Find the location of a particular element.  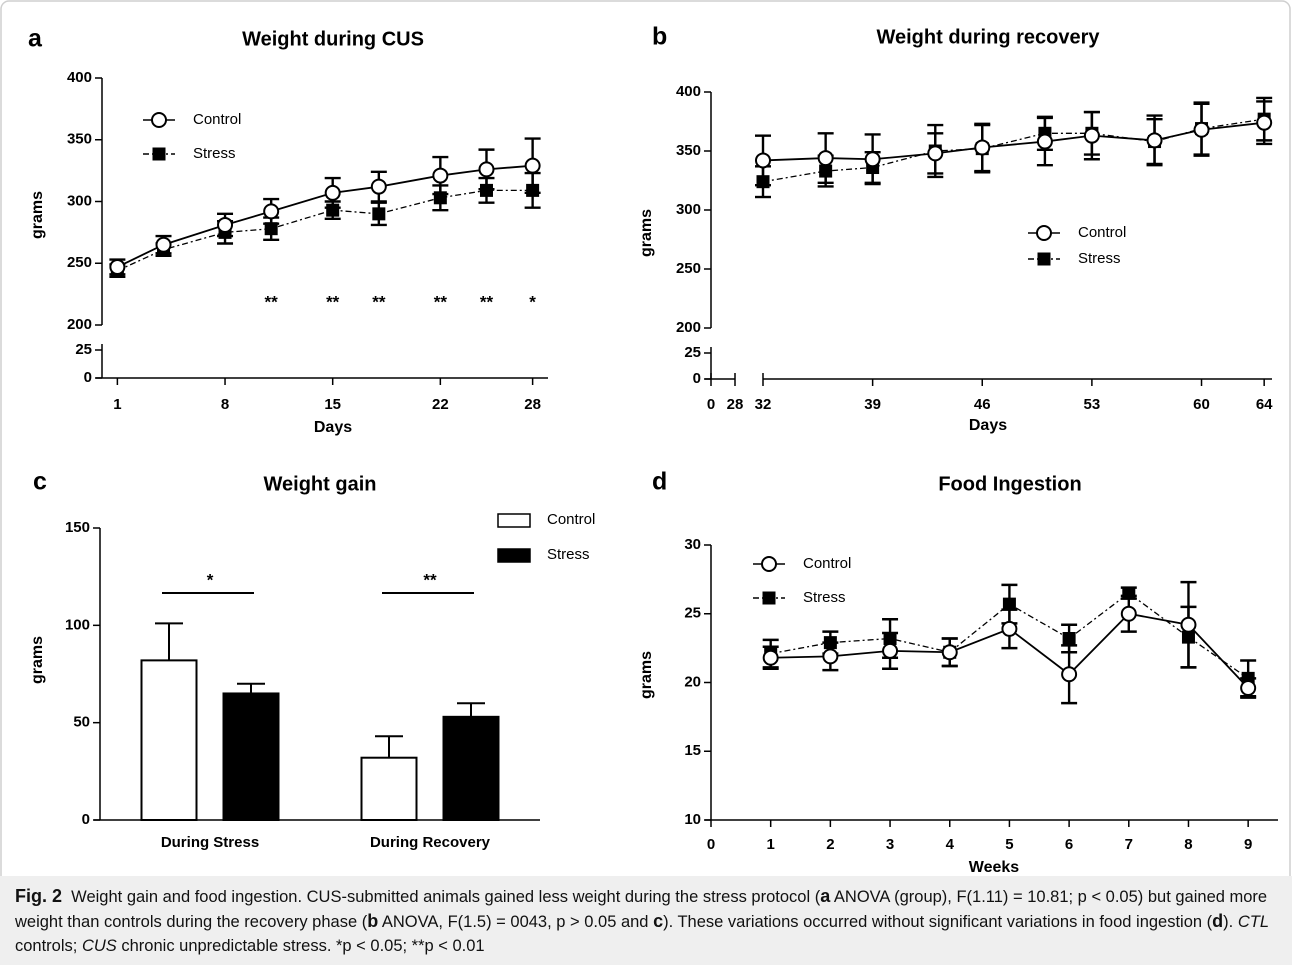

x-tick-label: 46 is located at coordinates (982, 404).